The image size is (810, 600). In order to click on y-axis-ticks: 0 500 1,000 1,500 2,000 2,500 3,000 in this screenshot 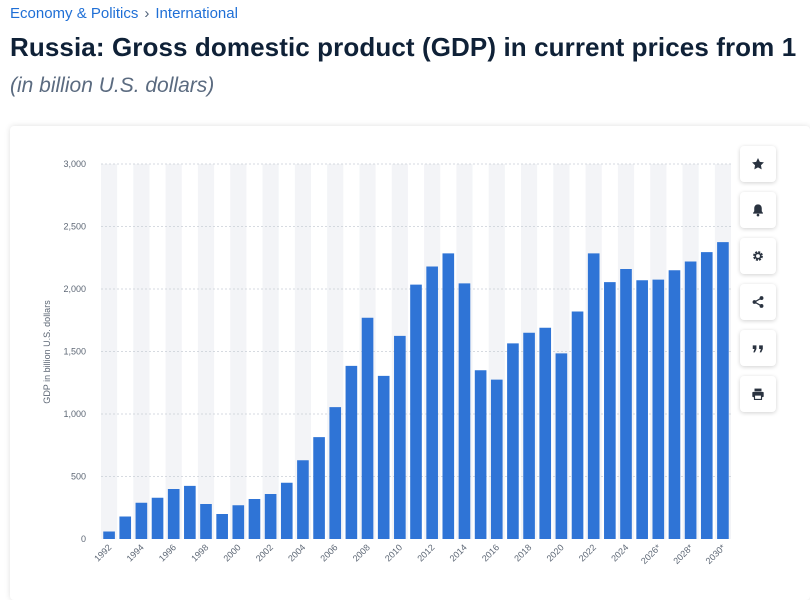, I will do `click(74, 351)`.